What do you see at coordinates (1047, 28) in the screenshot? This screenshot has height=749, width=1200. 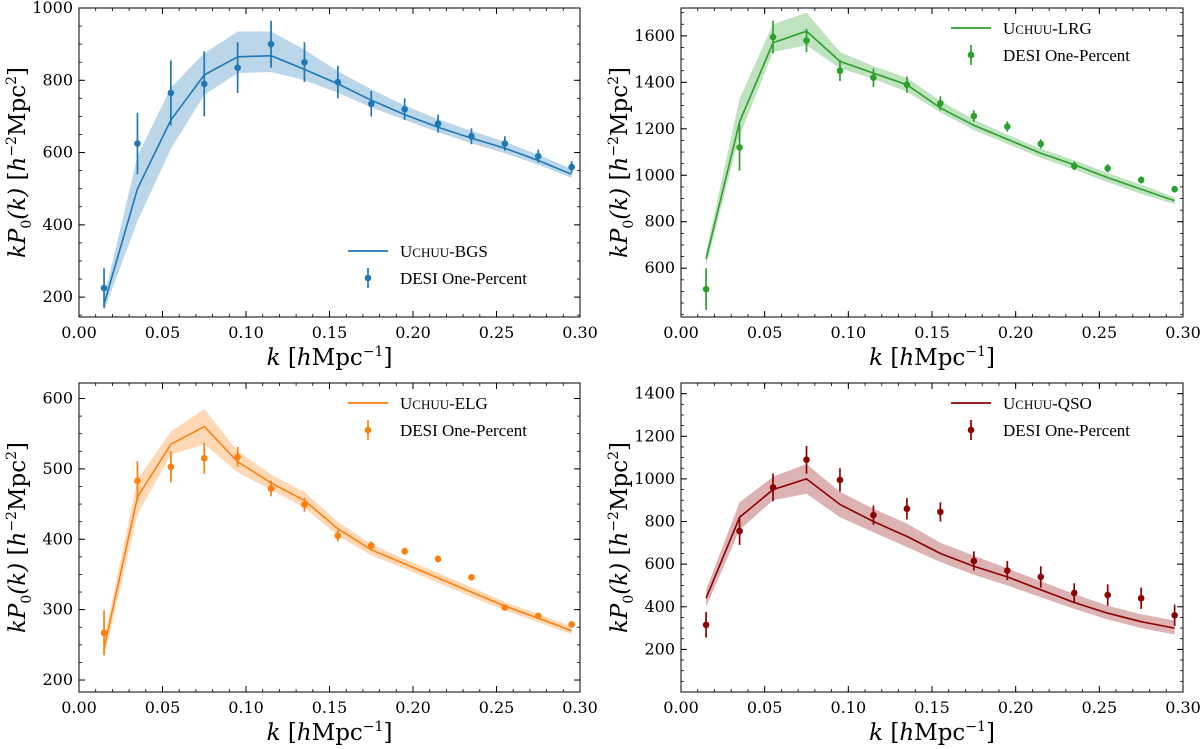 I see `legend-model-label: UCHUU-LRG` at bounding box center [1047, 28].